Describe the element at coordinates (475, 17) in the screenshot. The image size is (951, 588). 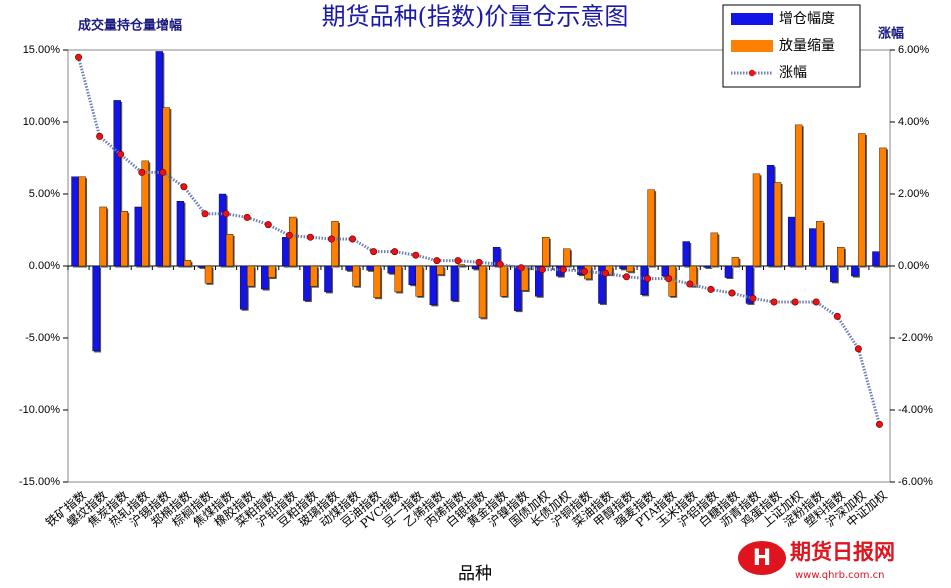
I see `chart-title: 期货品种(指数)价量仓示意图` at that location.